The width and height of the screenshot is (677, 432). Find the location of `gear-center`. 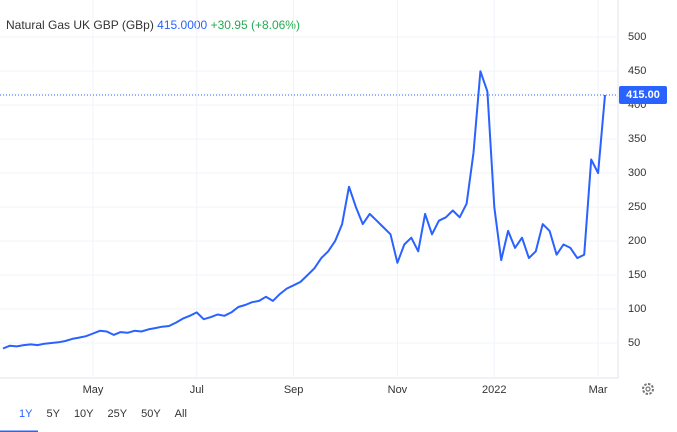

gear-center is located at coordinates (648, 389).